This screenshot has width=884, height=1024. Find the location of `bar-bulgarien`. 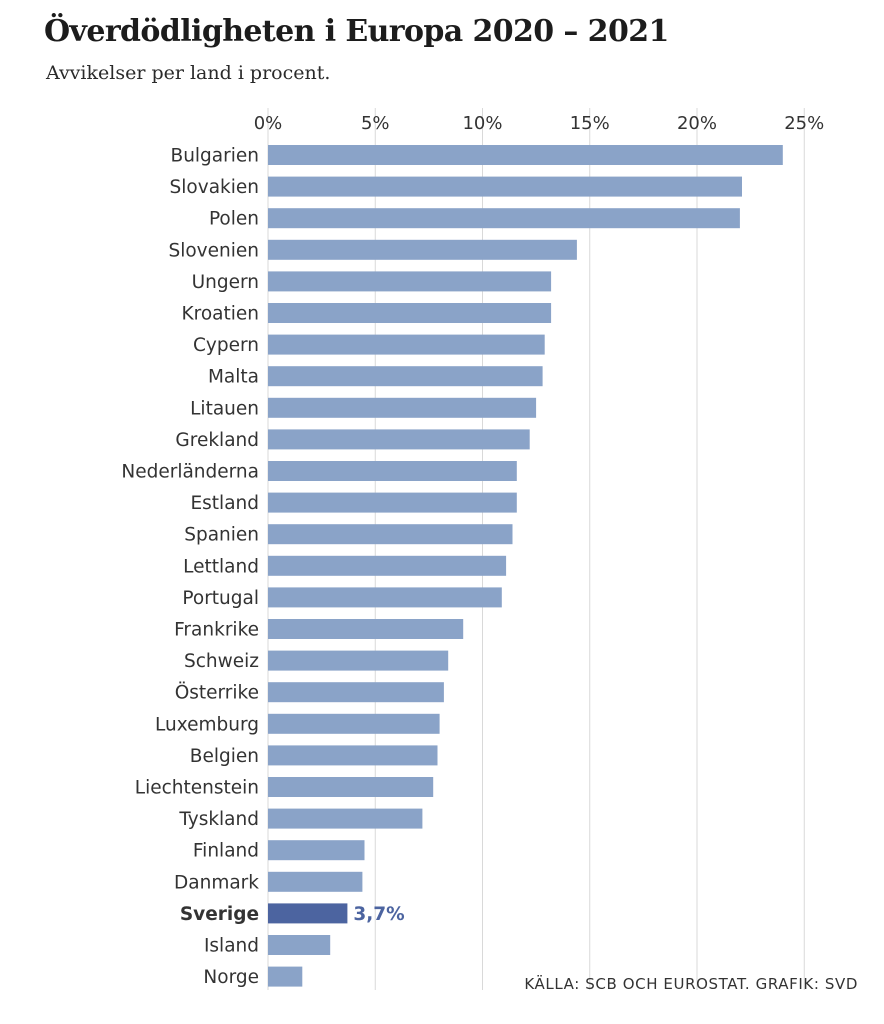

bar-bulgarien is located at coordinates (525, 155).